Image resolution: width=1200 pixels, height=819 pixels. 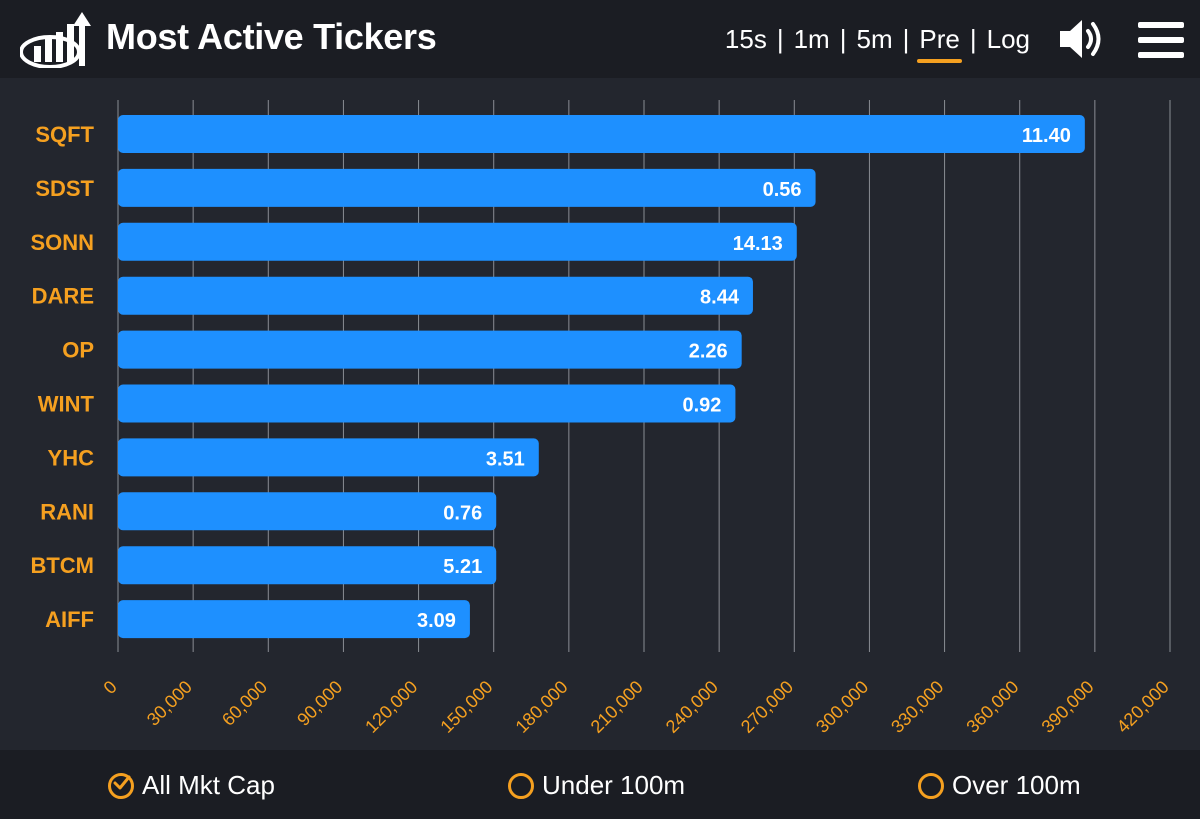 I want to click on bar-data-label: 0.56, so click(x=782, y=190).